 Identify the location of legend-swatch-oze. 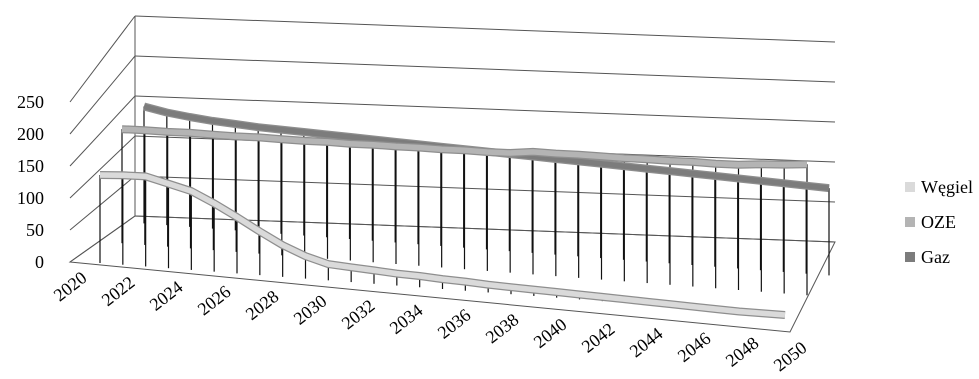
(910, 222).